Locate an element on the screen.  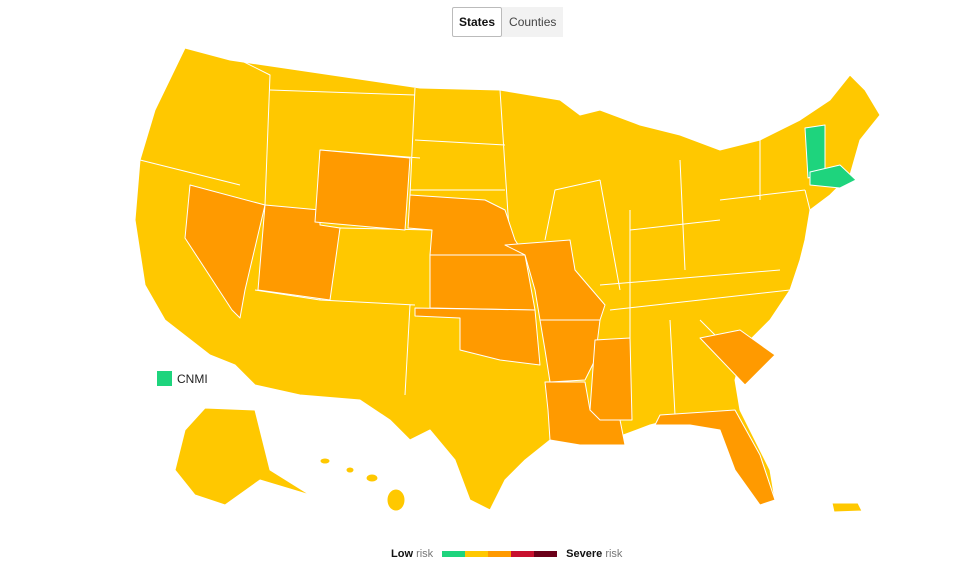
legend-scale is located at coordinates (500, 554).